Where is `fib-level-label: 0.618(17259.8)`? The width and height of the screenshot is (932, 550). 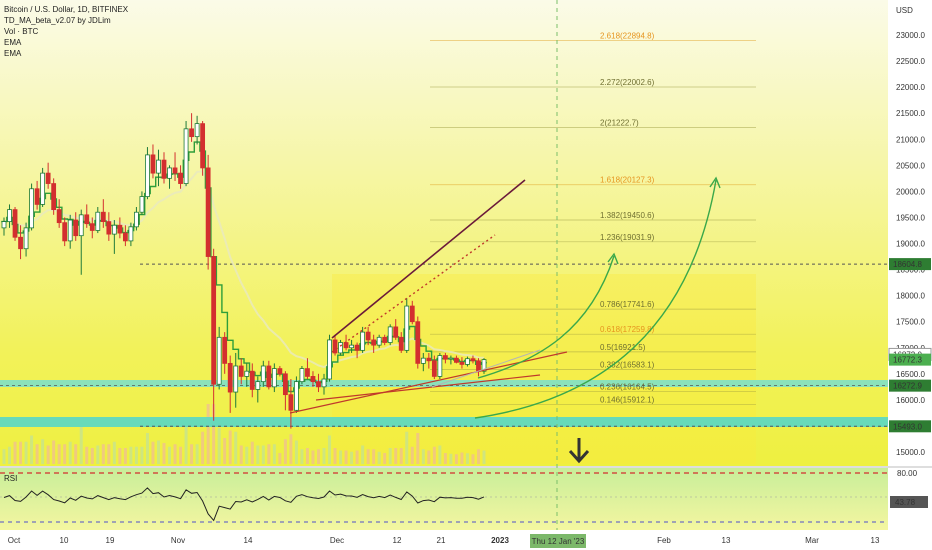 fib-level-label: 0.618(17259.8) is located at coordinates (627, 329).